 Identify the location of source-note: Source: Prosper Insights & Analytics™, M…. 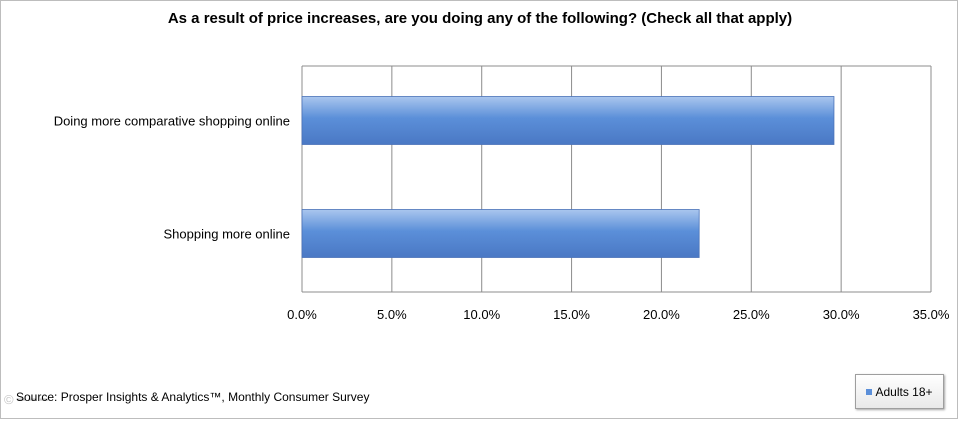
(193, 397).